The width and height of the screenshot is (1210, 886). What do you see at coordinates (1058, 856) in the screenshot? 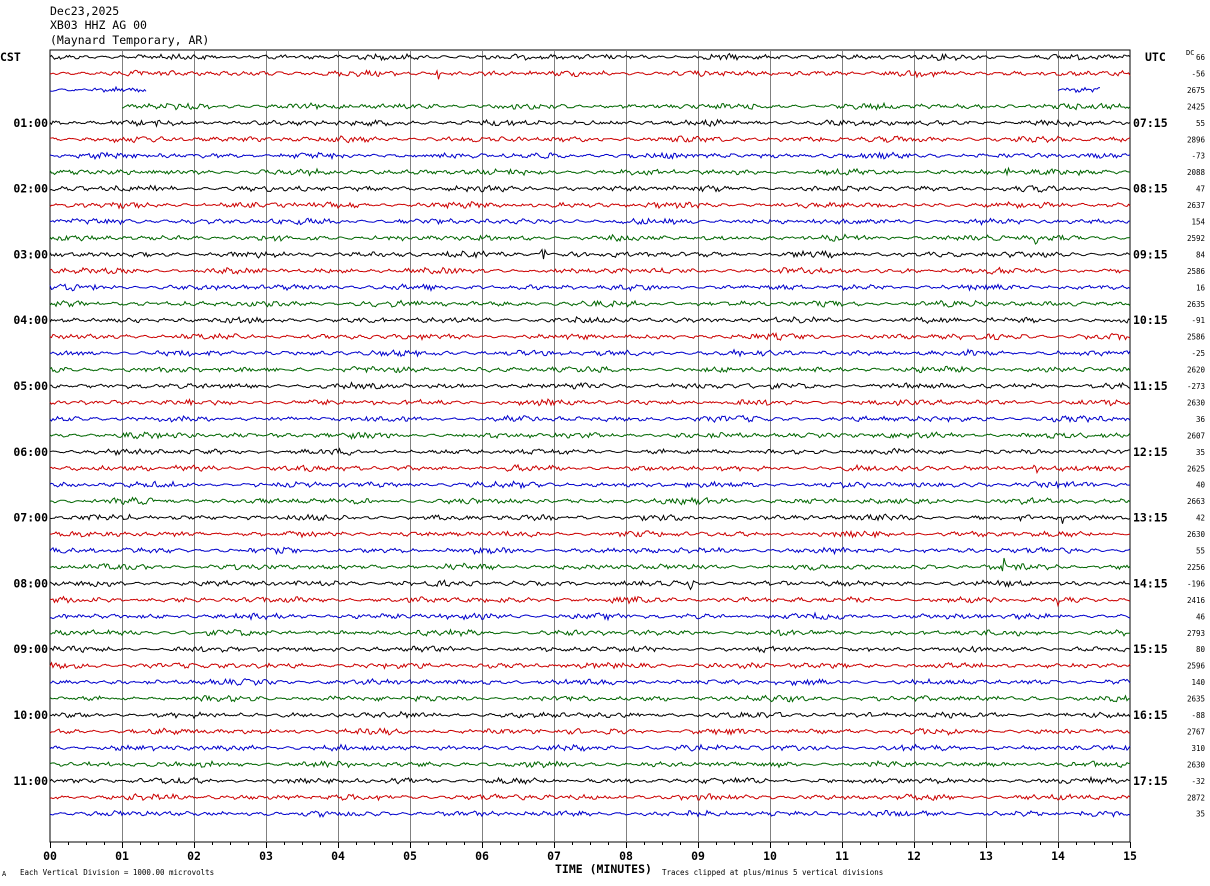
I see `x-tick-label: 14` at bounding box center [1058, 856].